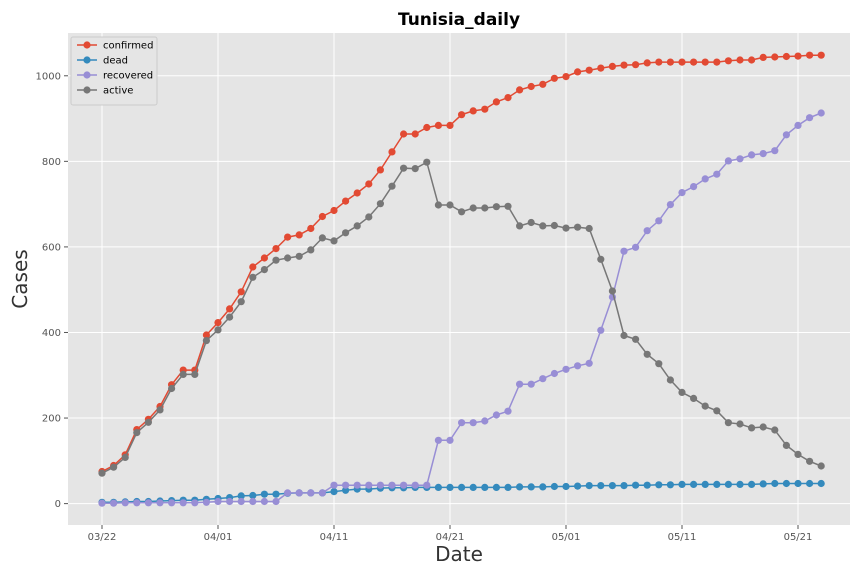 This screenshot has height=576, width=864. I want to click on x-tick-label: 05/21, so click(798, 537).